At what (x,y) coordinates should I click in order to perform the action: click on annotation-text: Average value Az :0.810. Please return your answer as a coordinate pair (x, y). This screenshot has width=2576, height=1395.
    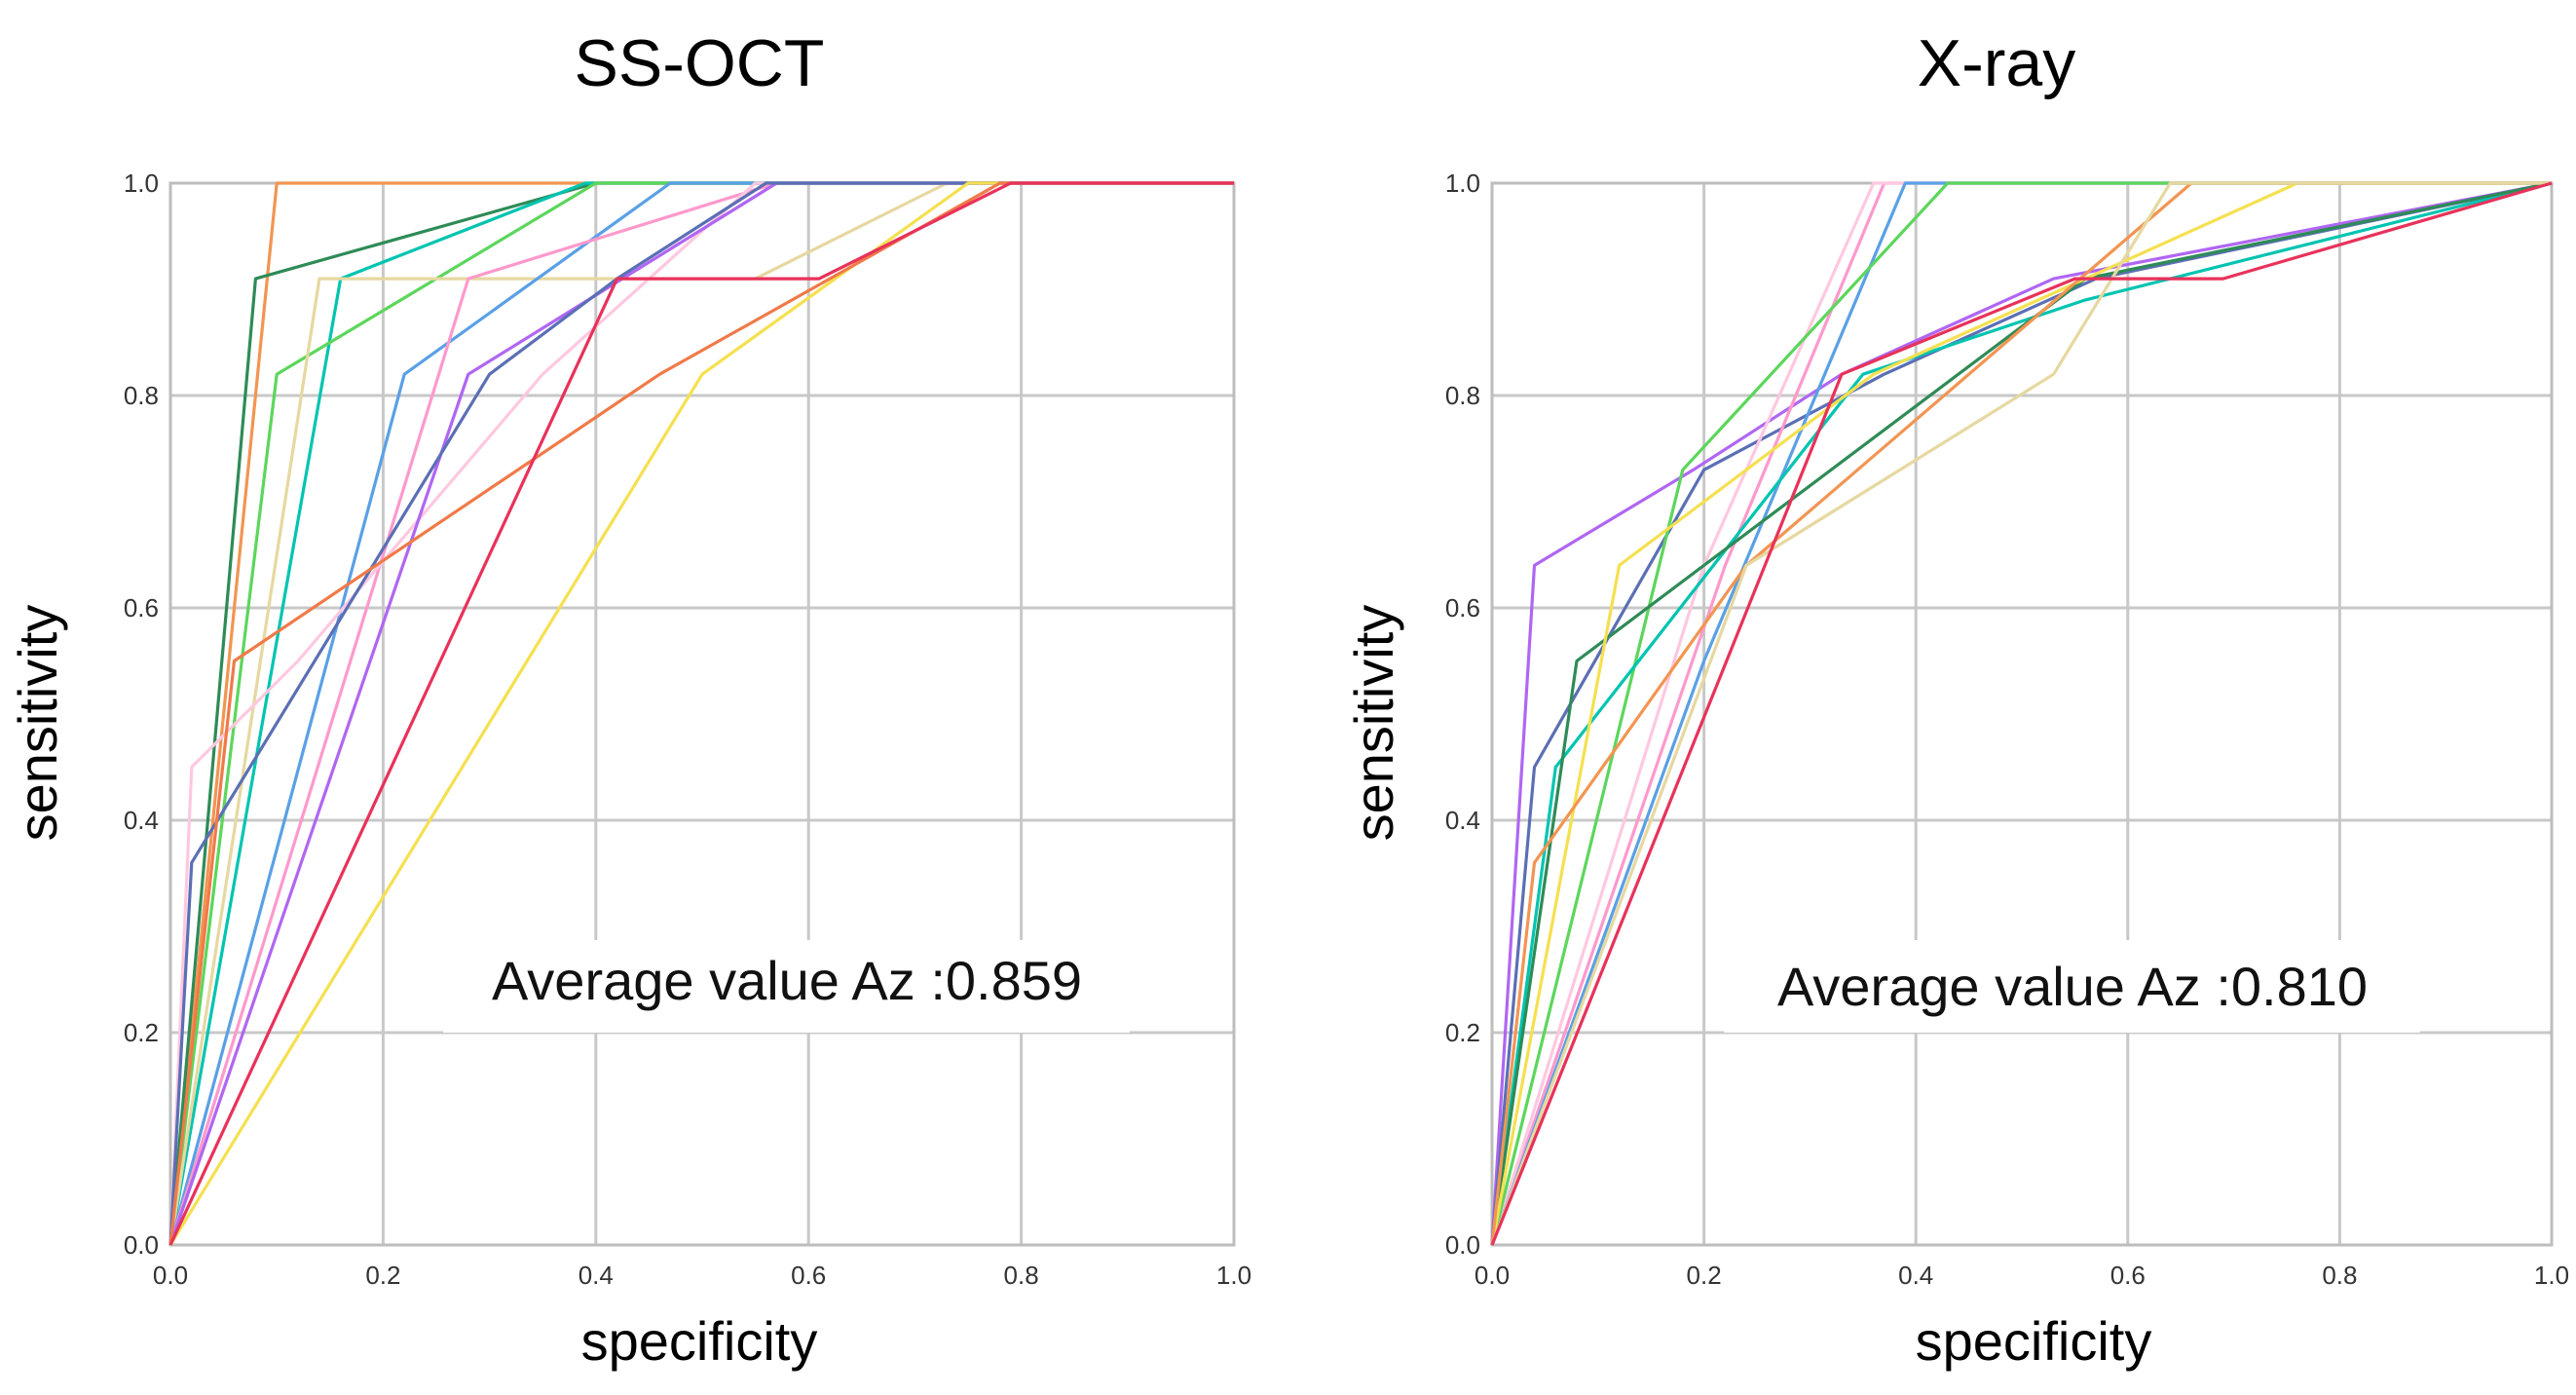
    Looking at the image, I should click on (2072, 986).